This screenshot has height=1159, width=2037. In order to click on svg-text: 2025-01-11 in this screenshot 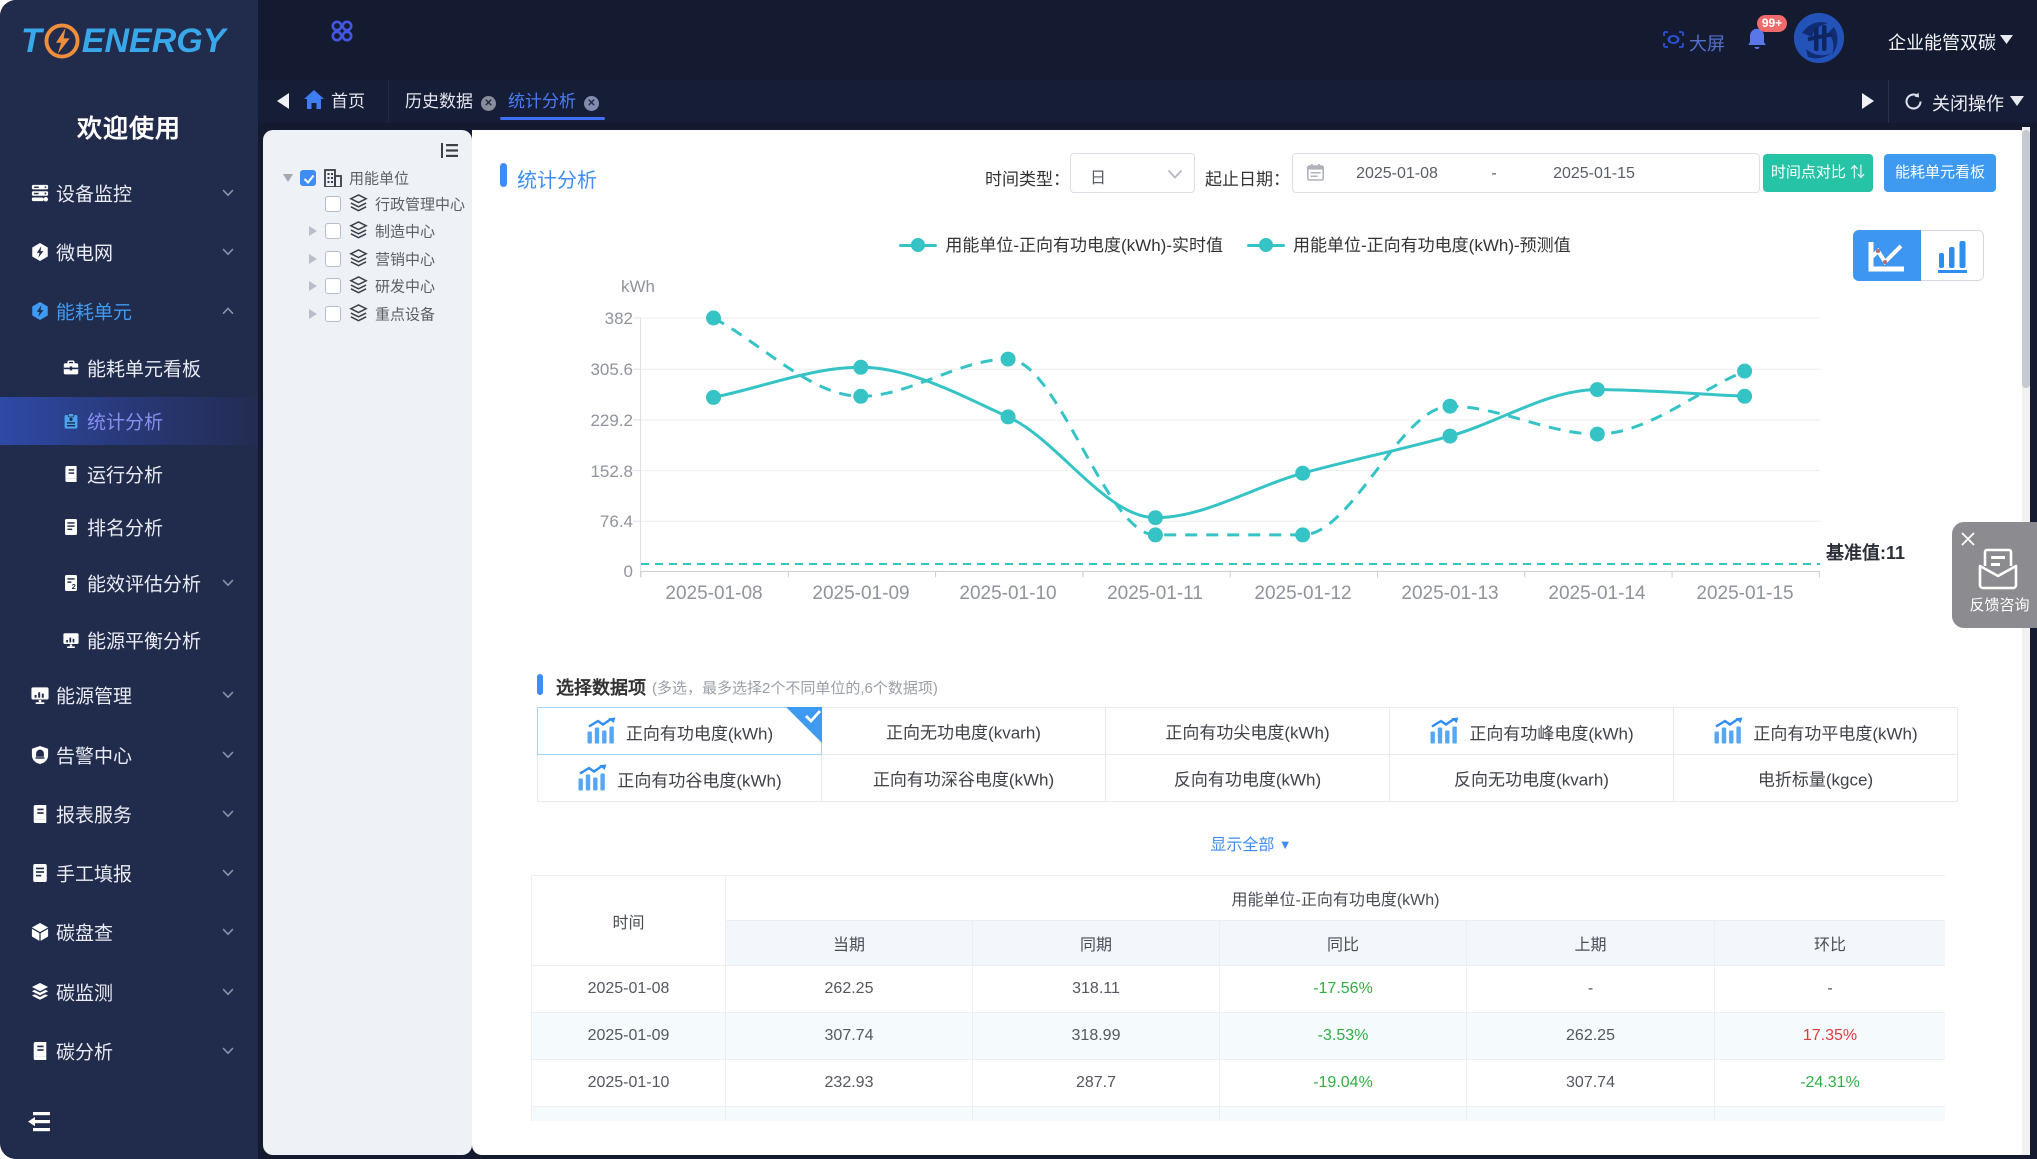, I will do `click(1155, 593)`.